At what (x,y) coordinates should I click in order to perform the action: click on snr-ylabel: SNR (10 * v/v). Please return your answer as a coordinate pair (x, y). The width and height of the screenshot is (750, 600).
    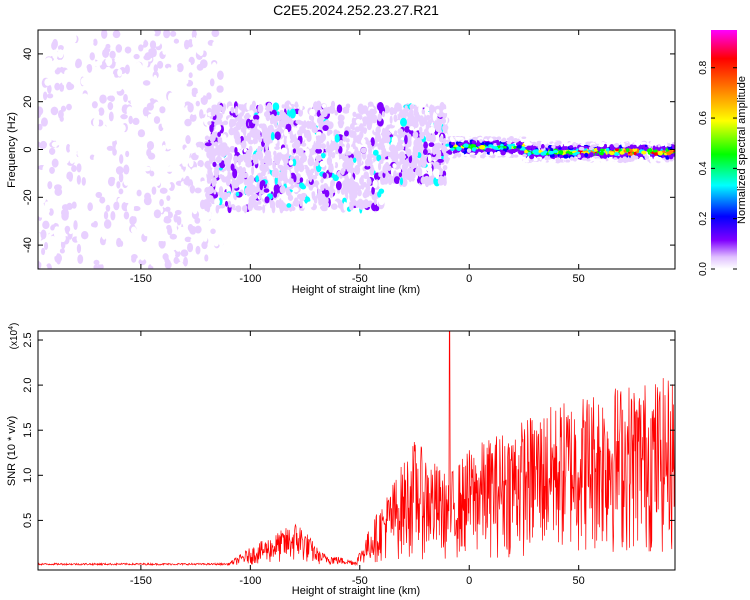
    Looking at the image, I should click on (12, 451).